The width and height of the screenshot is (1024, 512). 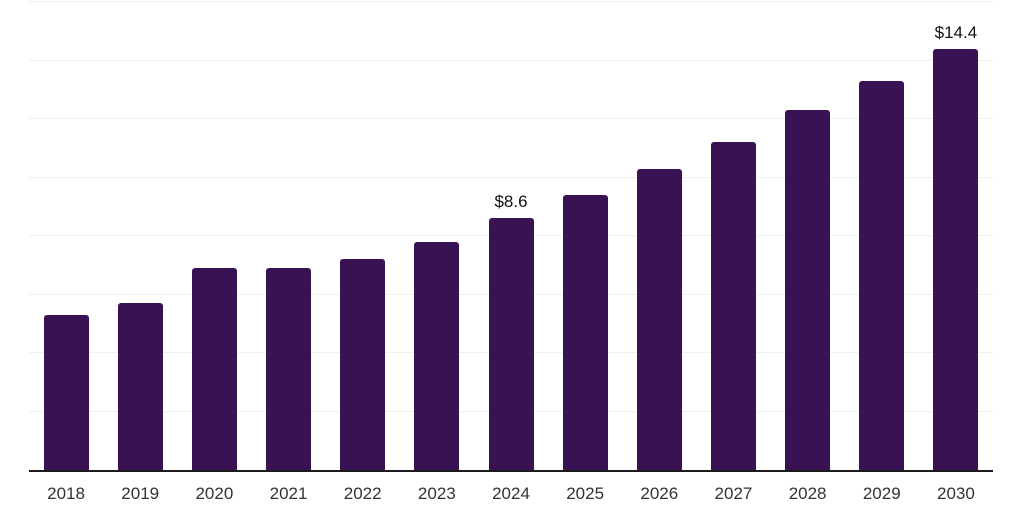 I want to click on bar-2026, so click(x=659, y=319).